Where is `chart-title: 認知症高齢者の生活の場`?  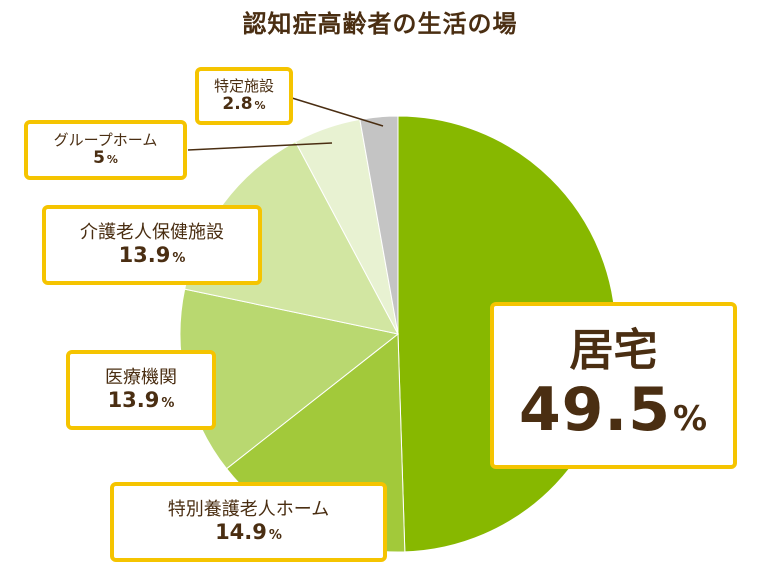 chart-title: 認知症高齢者の生活の場 is located at coordinates (380, 24).